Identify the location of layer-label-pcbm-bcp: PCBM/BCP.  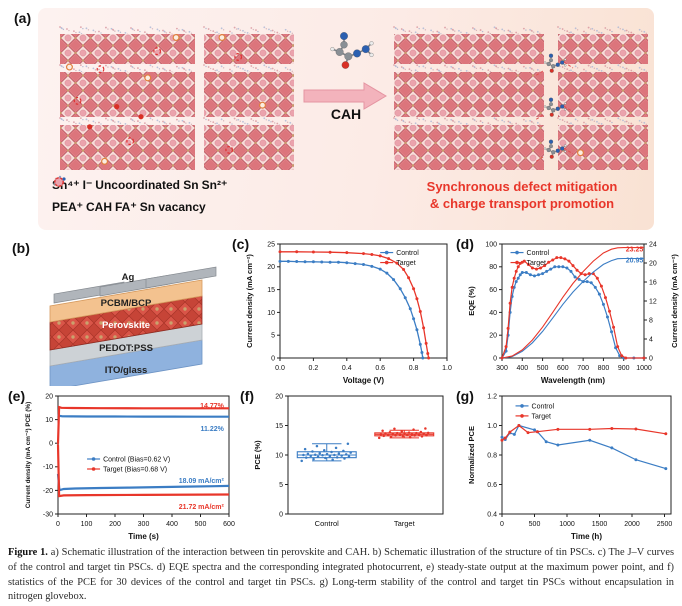
(126, 303).